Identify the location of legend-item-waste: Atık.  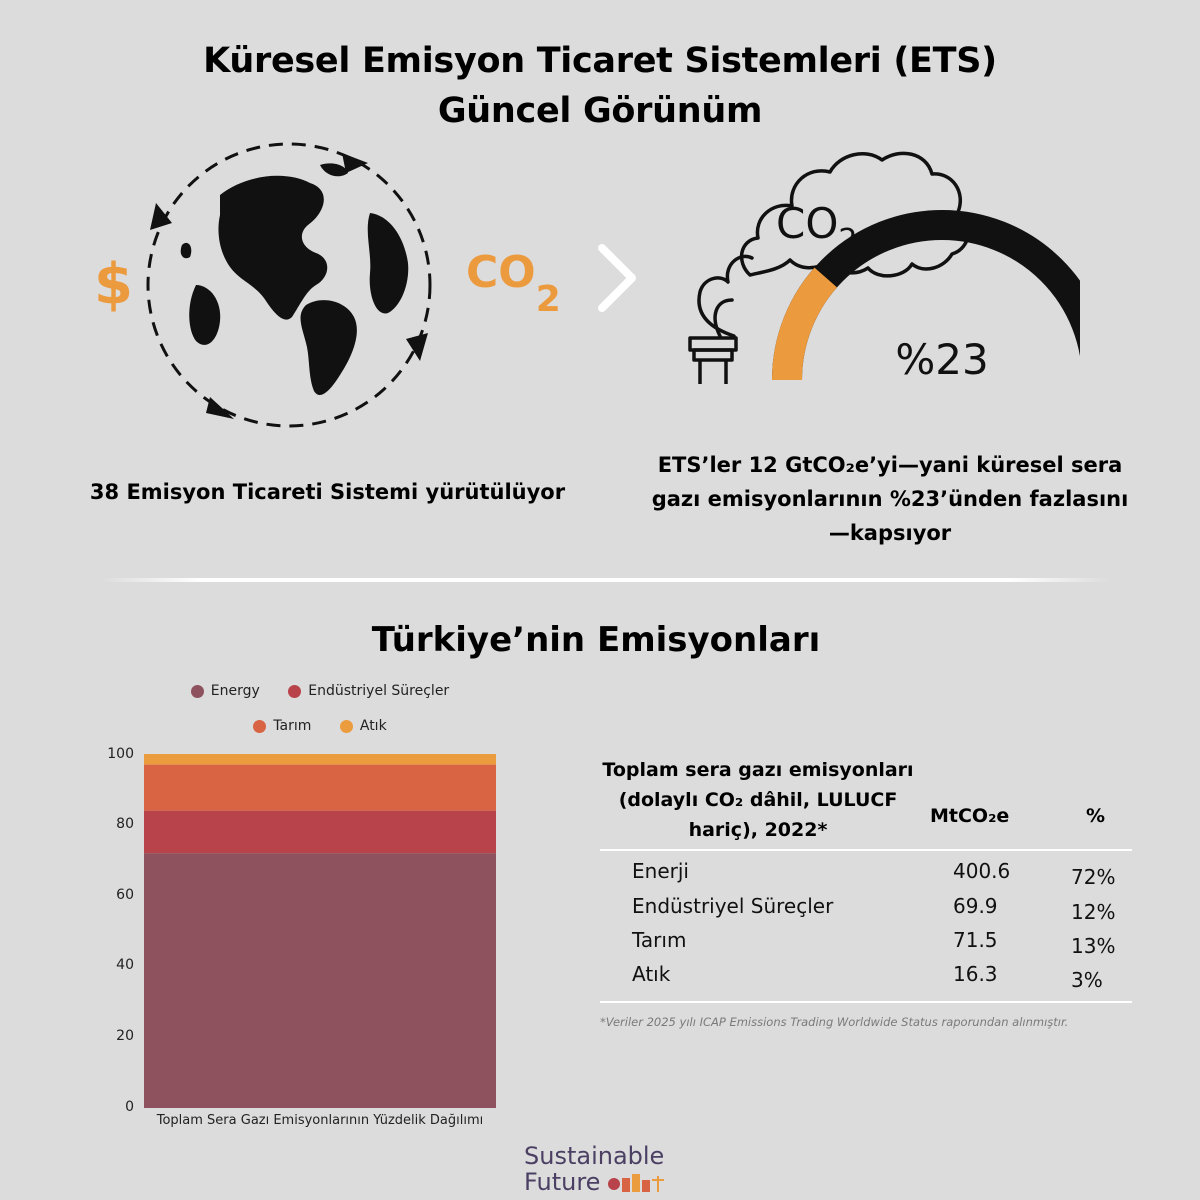
(363, 726).